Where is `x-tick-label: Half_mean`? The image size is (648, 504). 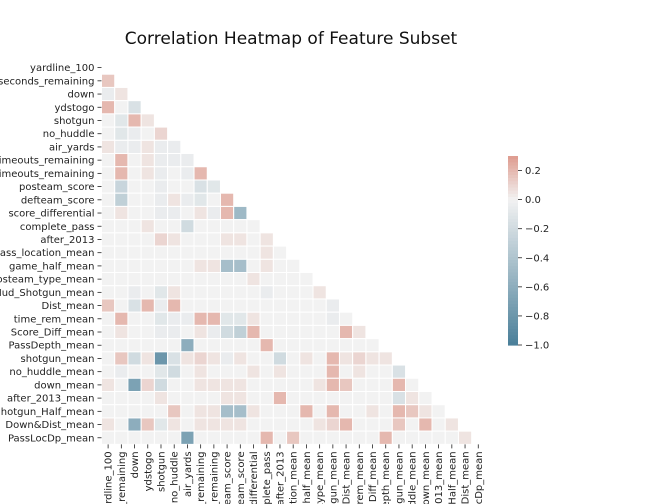
x-tick-label: Half_mean is located at coordinates (452, 477).